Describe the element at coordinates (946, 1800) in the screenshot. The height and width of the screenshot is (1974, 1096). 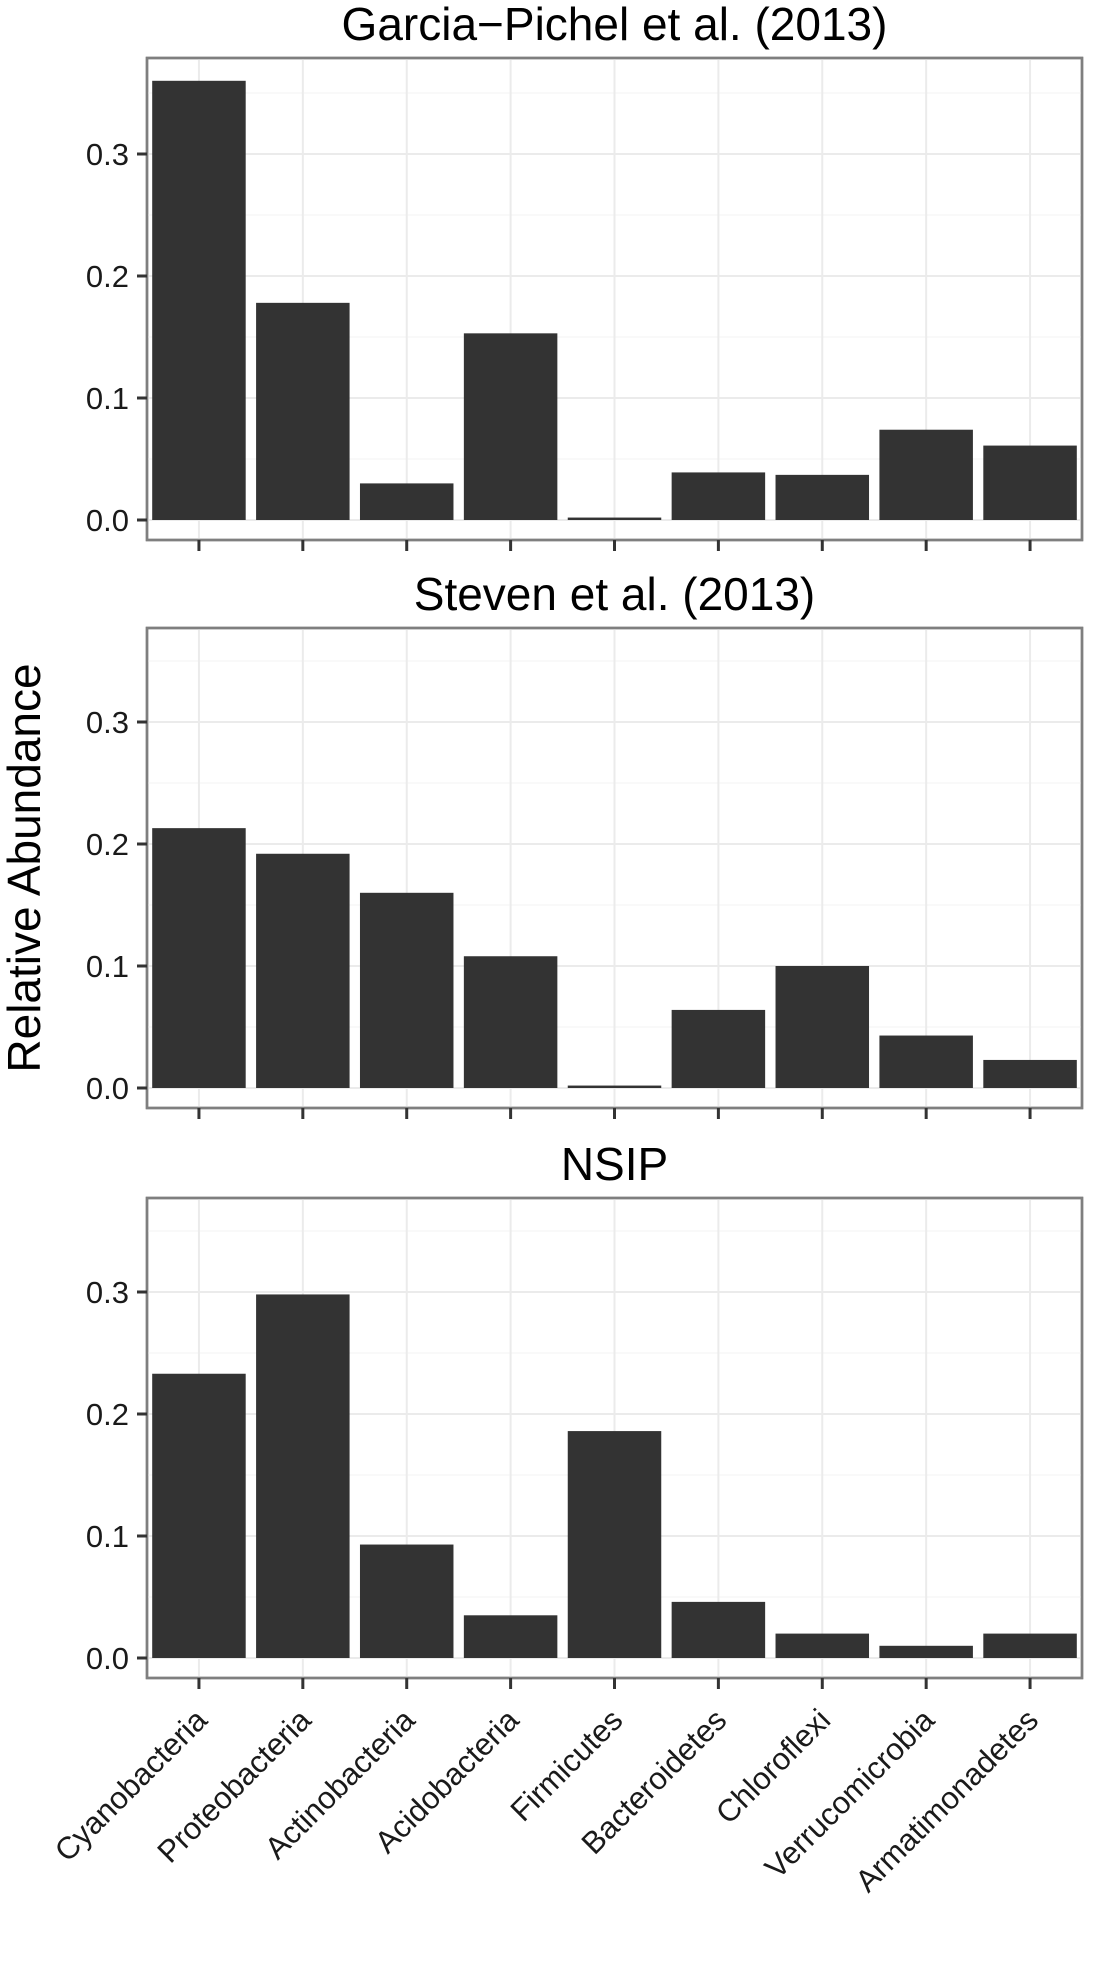
I see `x-tick-label: Armatimonadetes` at that location.